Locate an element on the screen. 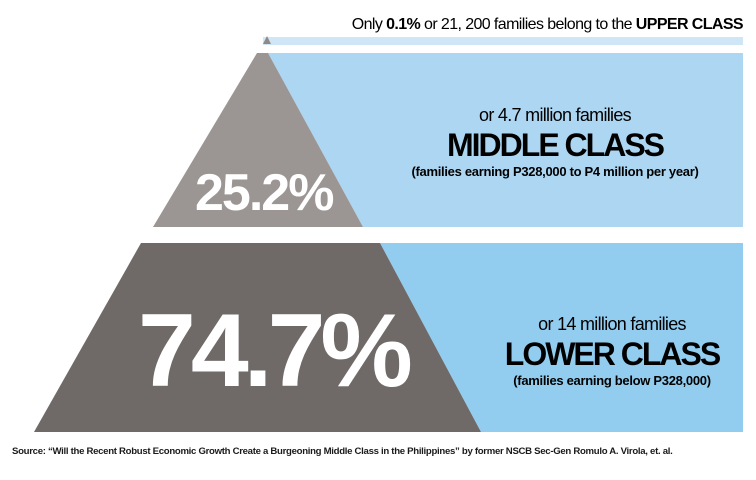  lower-class-label: LOWER CLASS is located at coordinates (612, 354).